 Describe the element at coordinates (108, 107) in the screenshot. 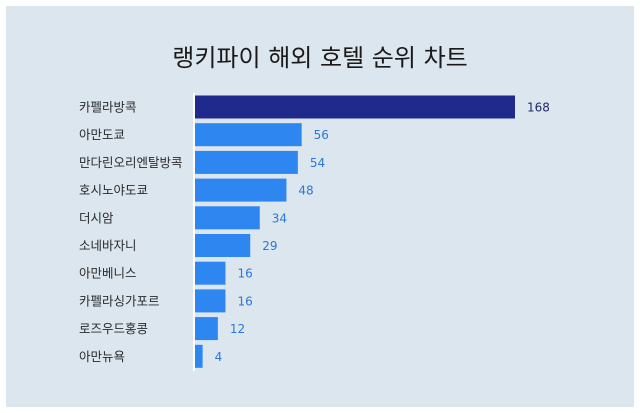

I see `category-label: 카펠라방콕` at that location.